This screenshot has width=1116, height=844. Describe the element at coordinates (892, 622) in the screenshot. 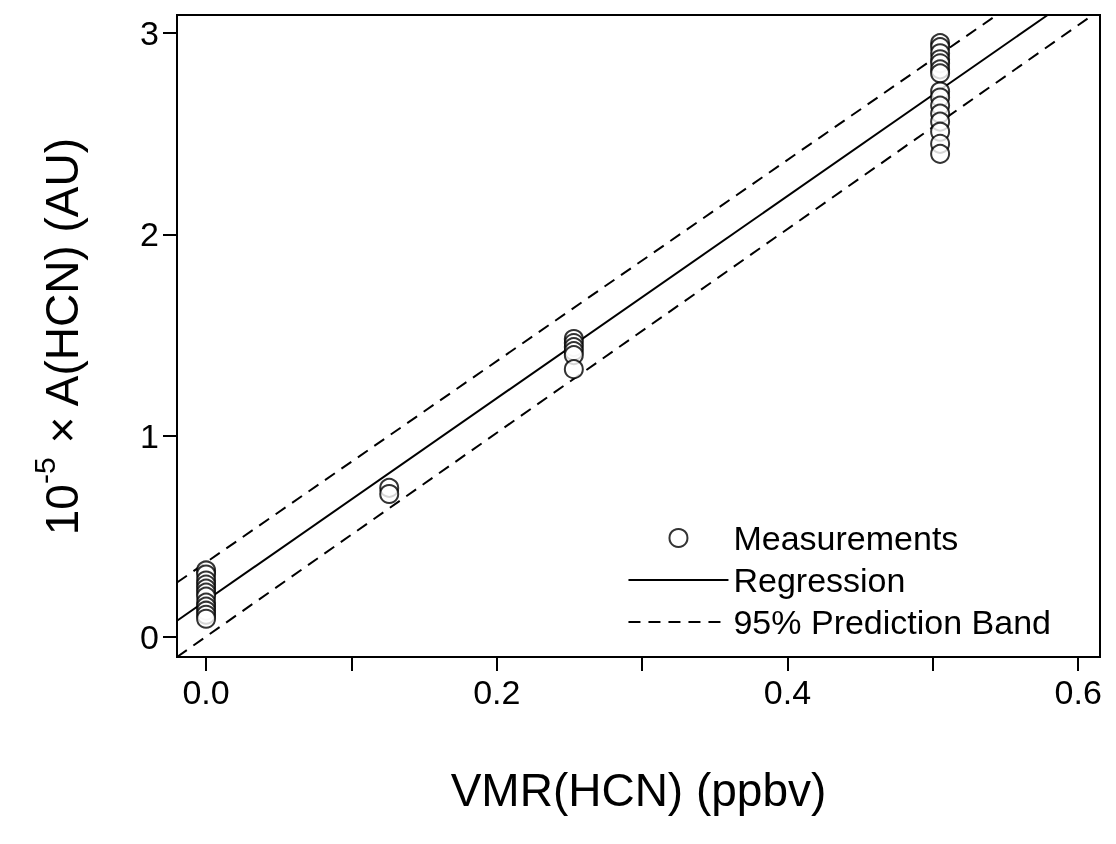

I see `legend-label: 95% Prediction Band` at that location.